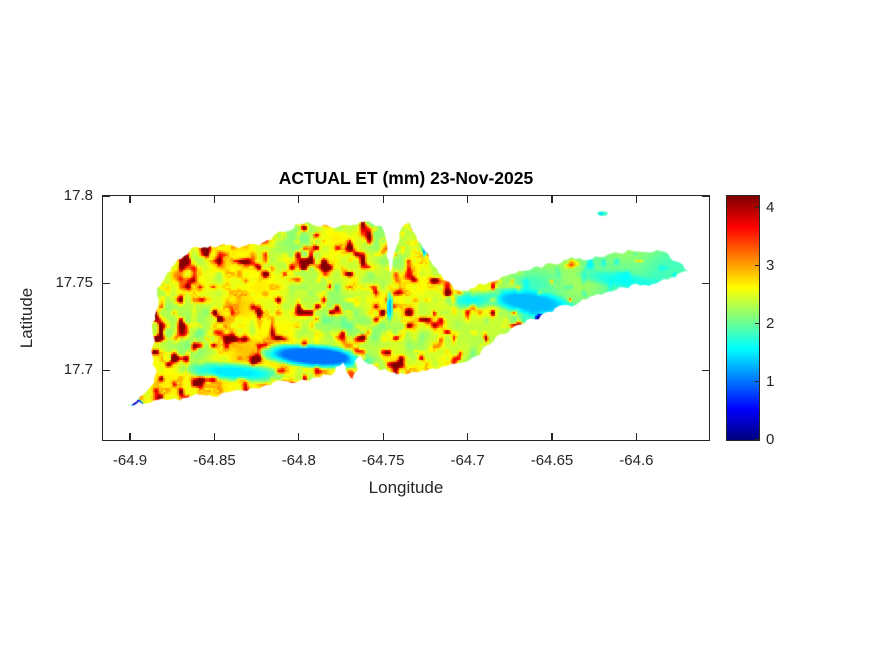 This screenshot has width=875, height=656. What do you see at coordinates (78, 370) in the screenshot?
I see `y-tick-label: 17.7` at bounding box center [78, 370].